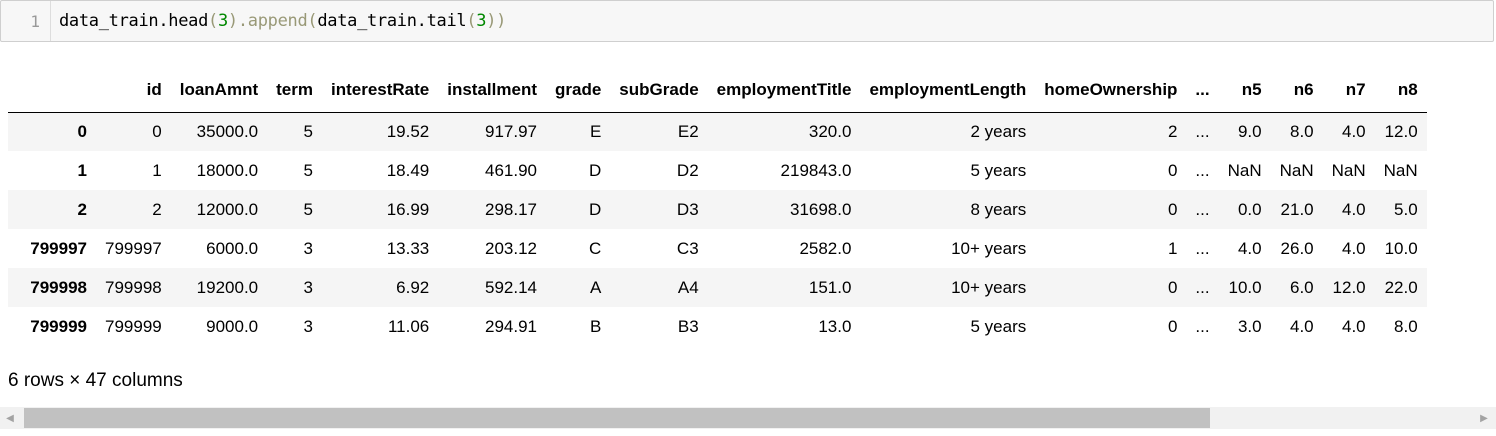 This screenshot has height=436, width=1496. I want to click on scroll-left-arrow-icon: ◀, so click(10, 418).